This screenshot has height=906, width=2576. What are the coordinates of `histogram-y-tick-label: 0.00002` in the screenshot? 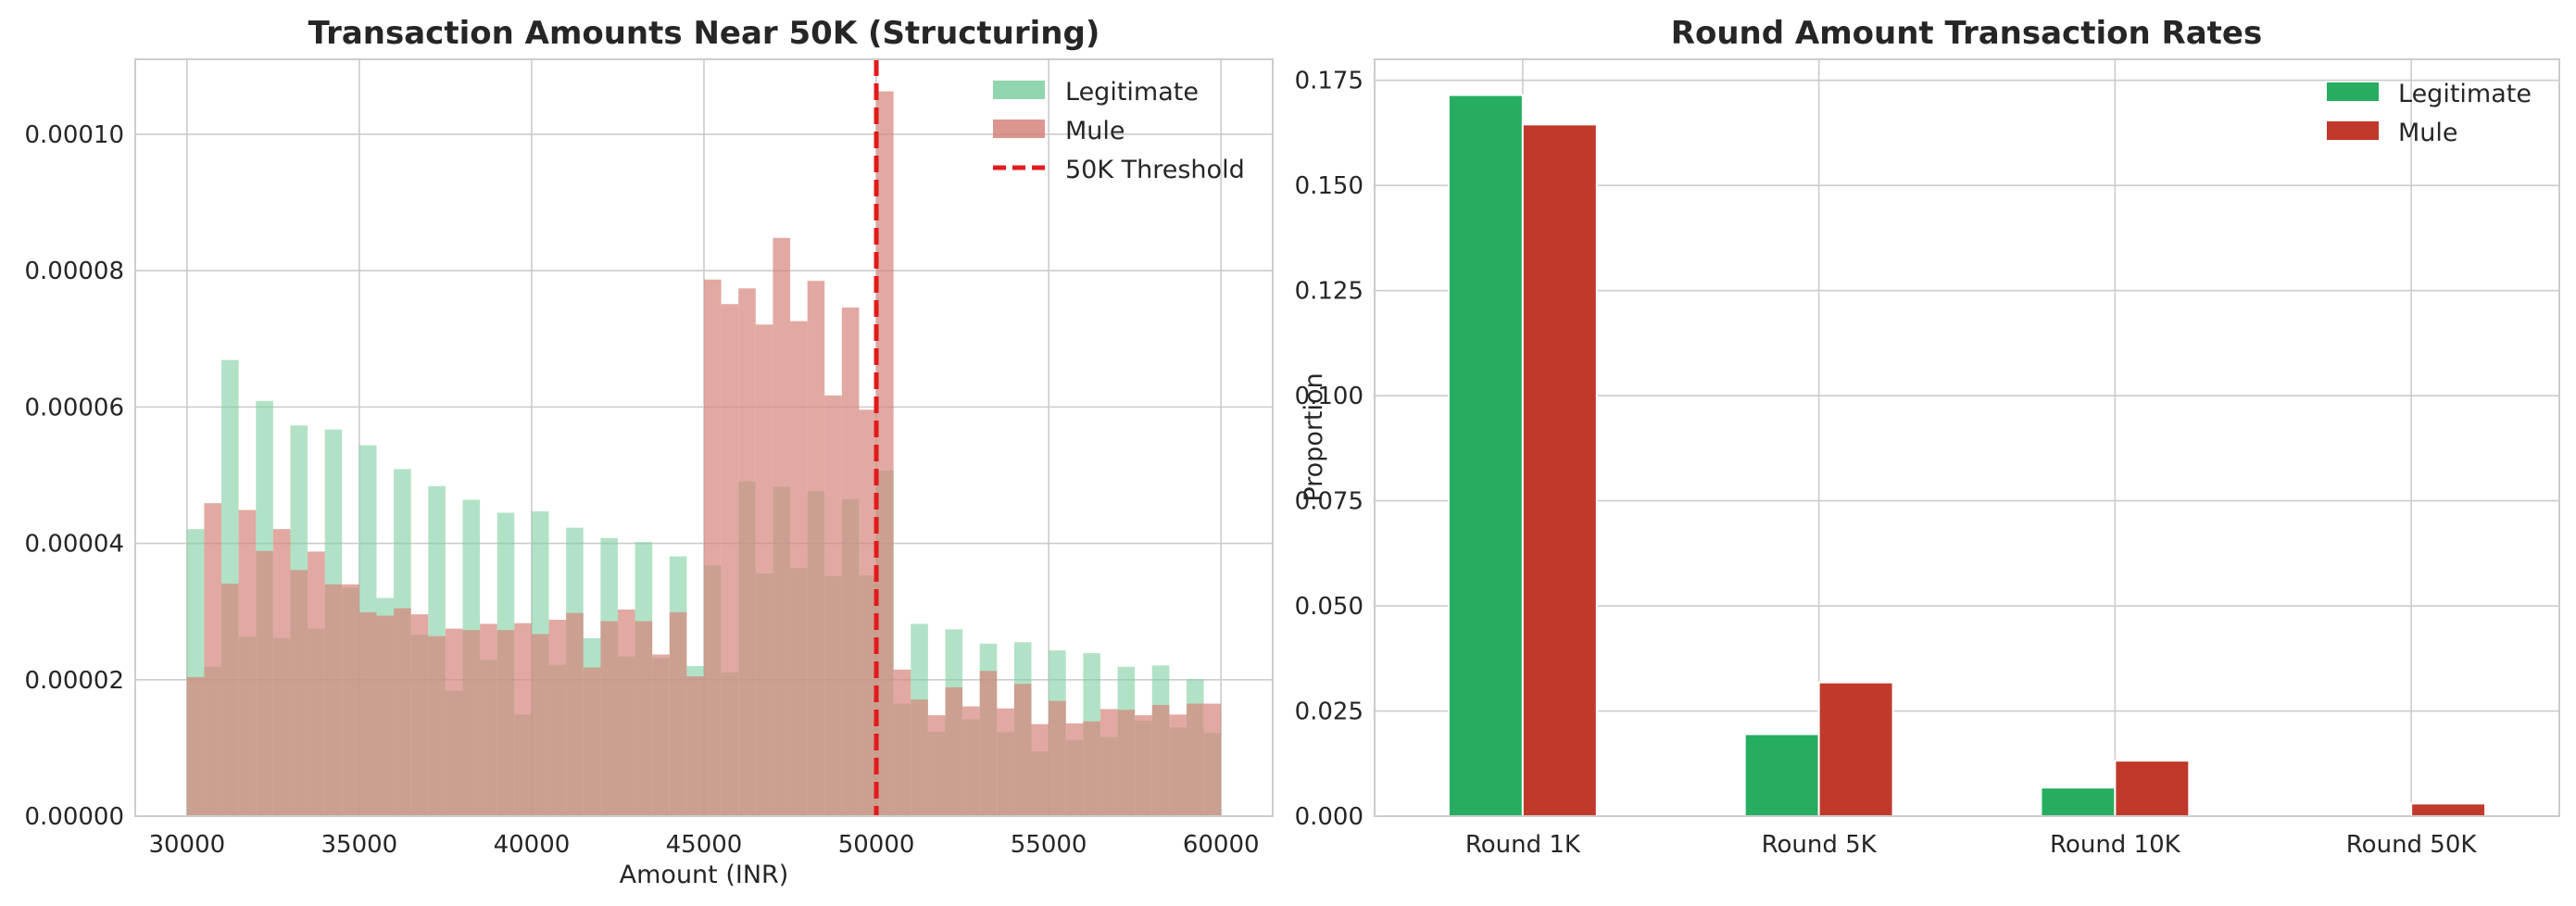 It's located at (74, 681).